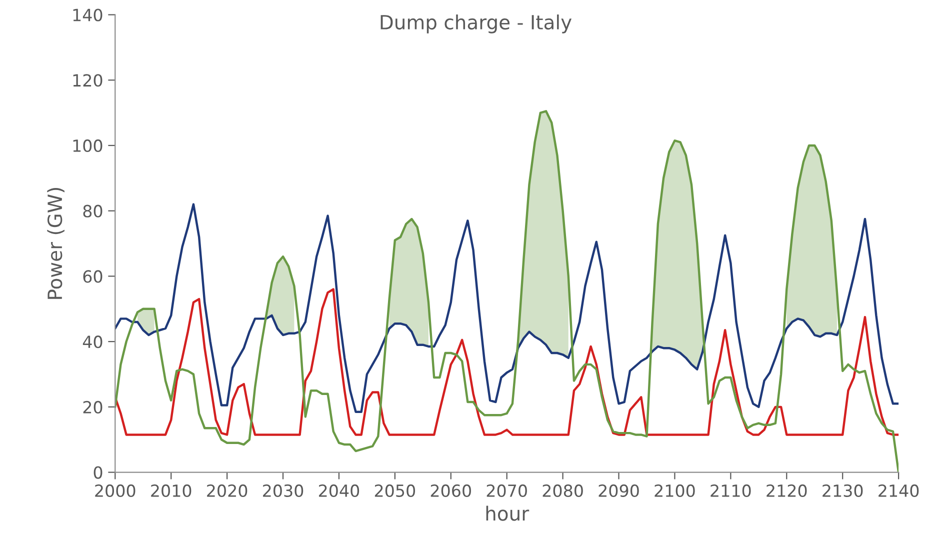 The height and width of the screenshot is (546, 936). I want to click on x-tick-label: 2120, so click(786, 490).